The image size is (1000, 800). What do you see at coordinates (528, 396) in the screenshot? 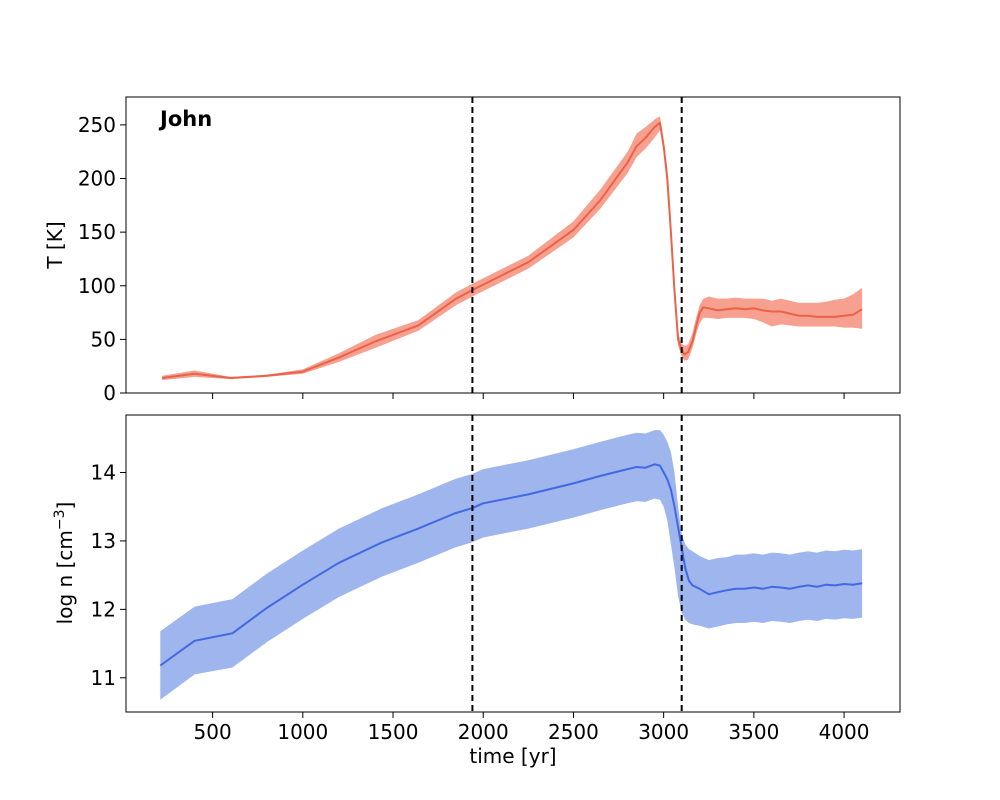
I see `temperature-x-ticks` at bounding box center [528, 396].